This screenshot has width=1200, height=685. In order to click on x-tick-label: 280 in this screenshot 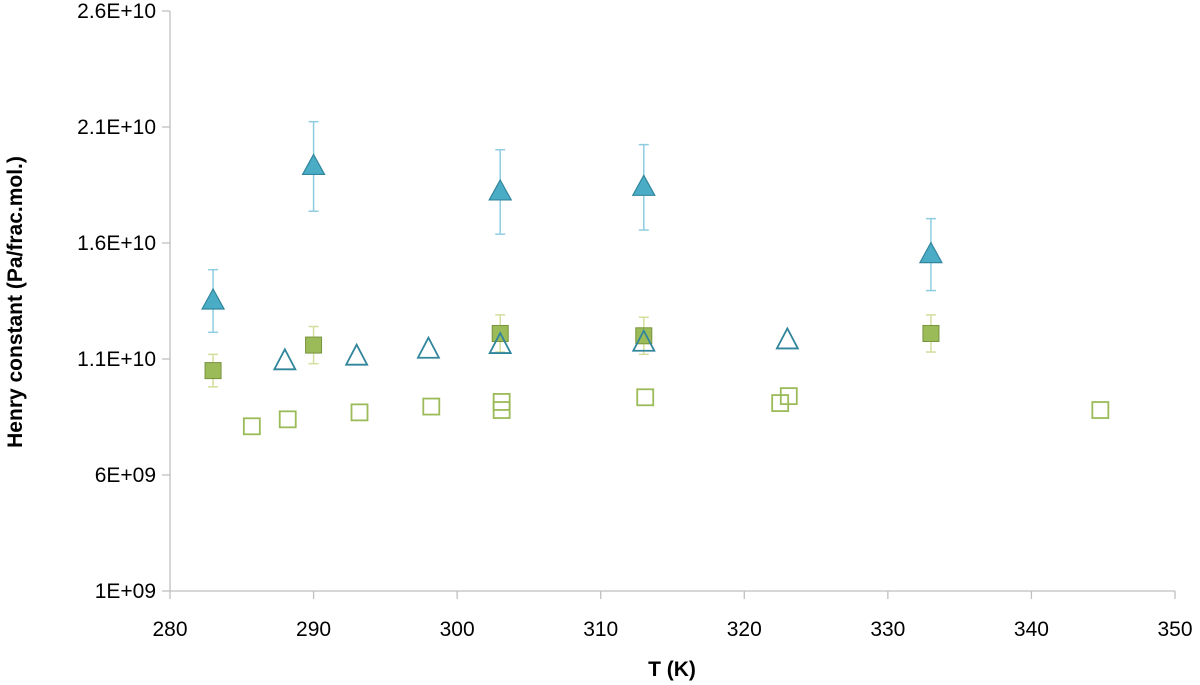, I will do `click(169, 629)`.